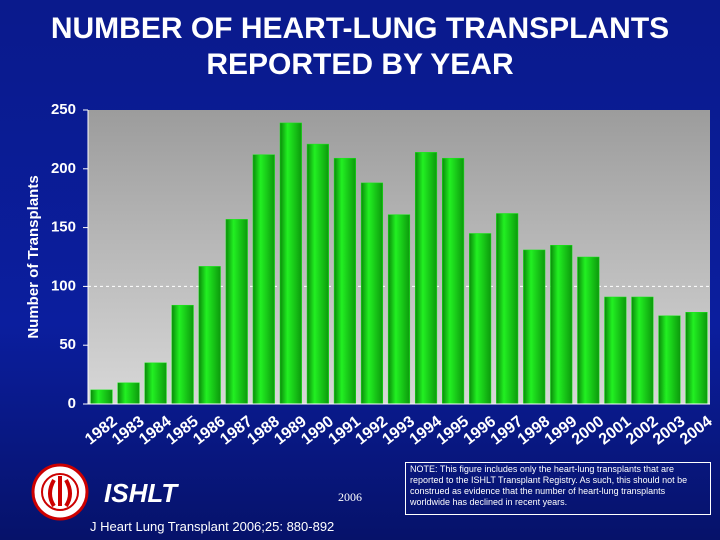 This screenshot has width=720, height=540. I want to click on logo, so click(60, 492).